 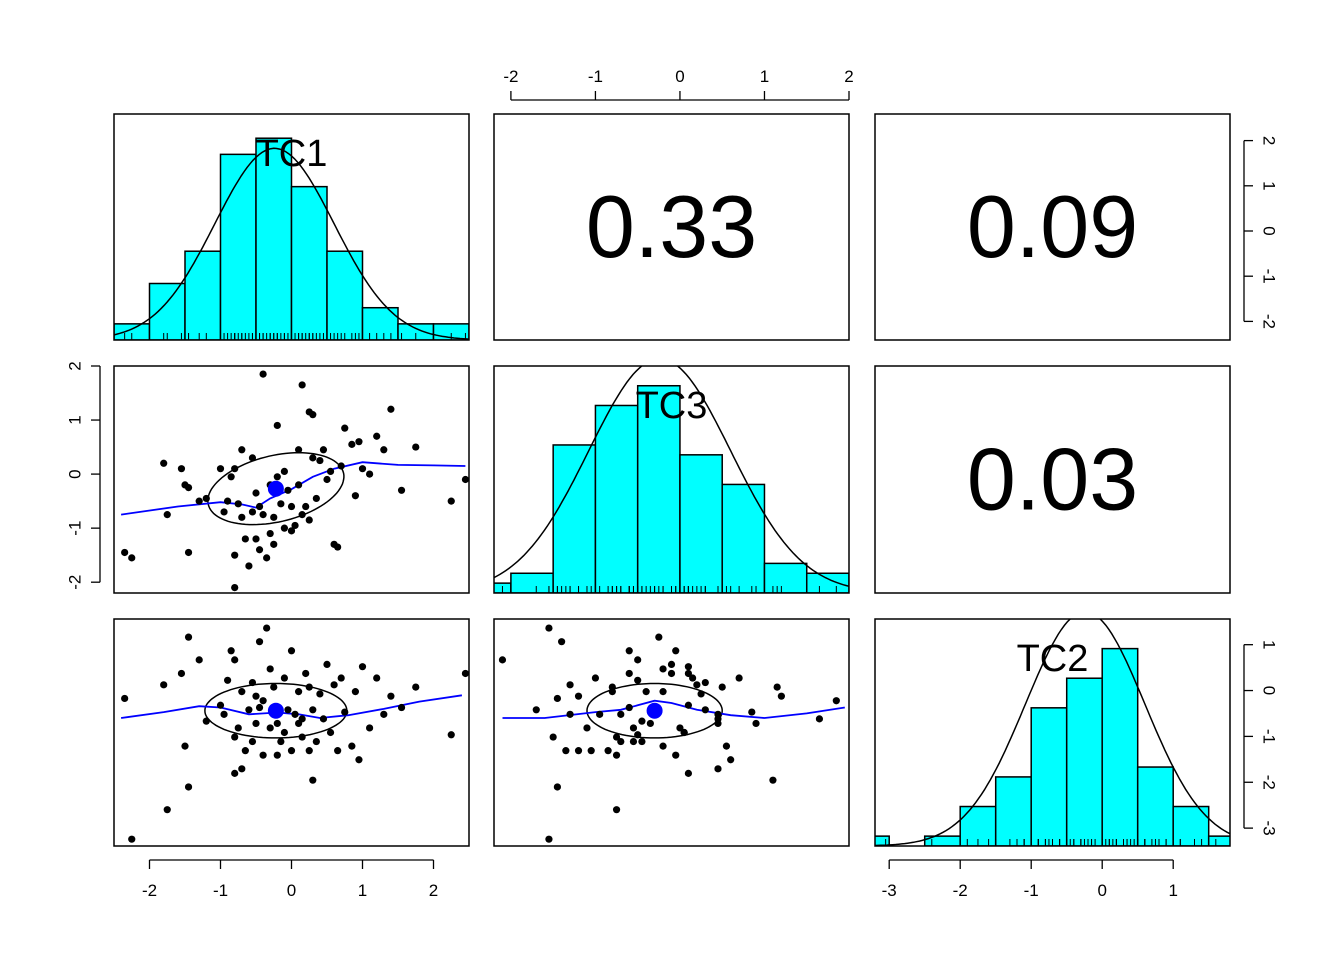 I want to click on correlation-ellipse, so click(x=276, y=488).